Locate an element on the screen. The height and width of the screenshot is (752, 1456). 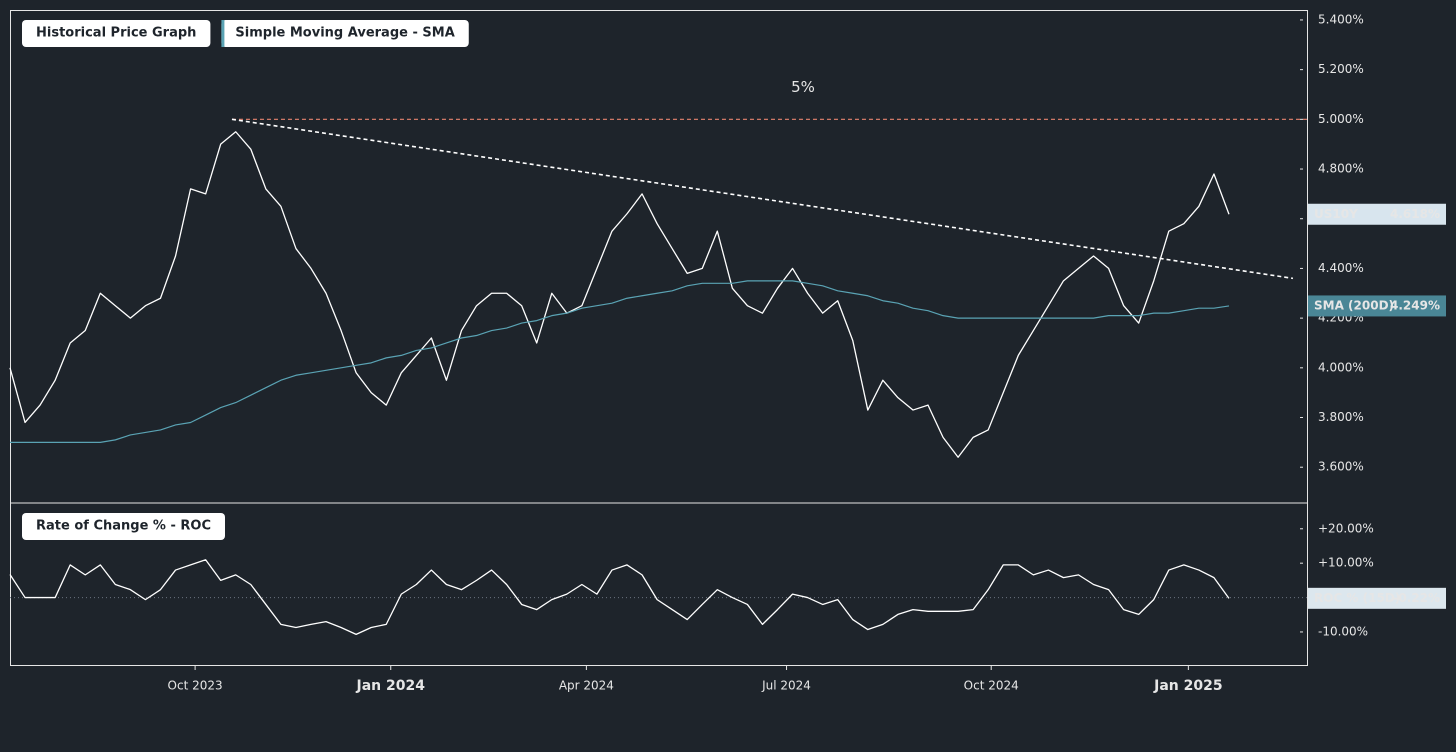
end-value-label: -0.22% is located at coordinates (1416, 598).